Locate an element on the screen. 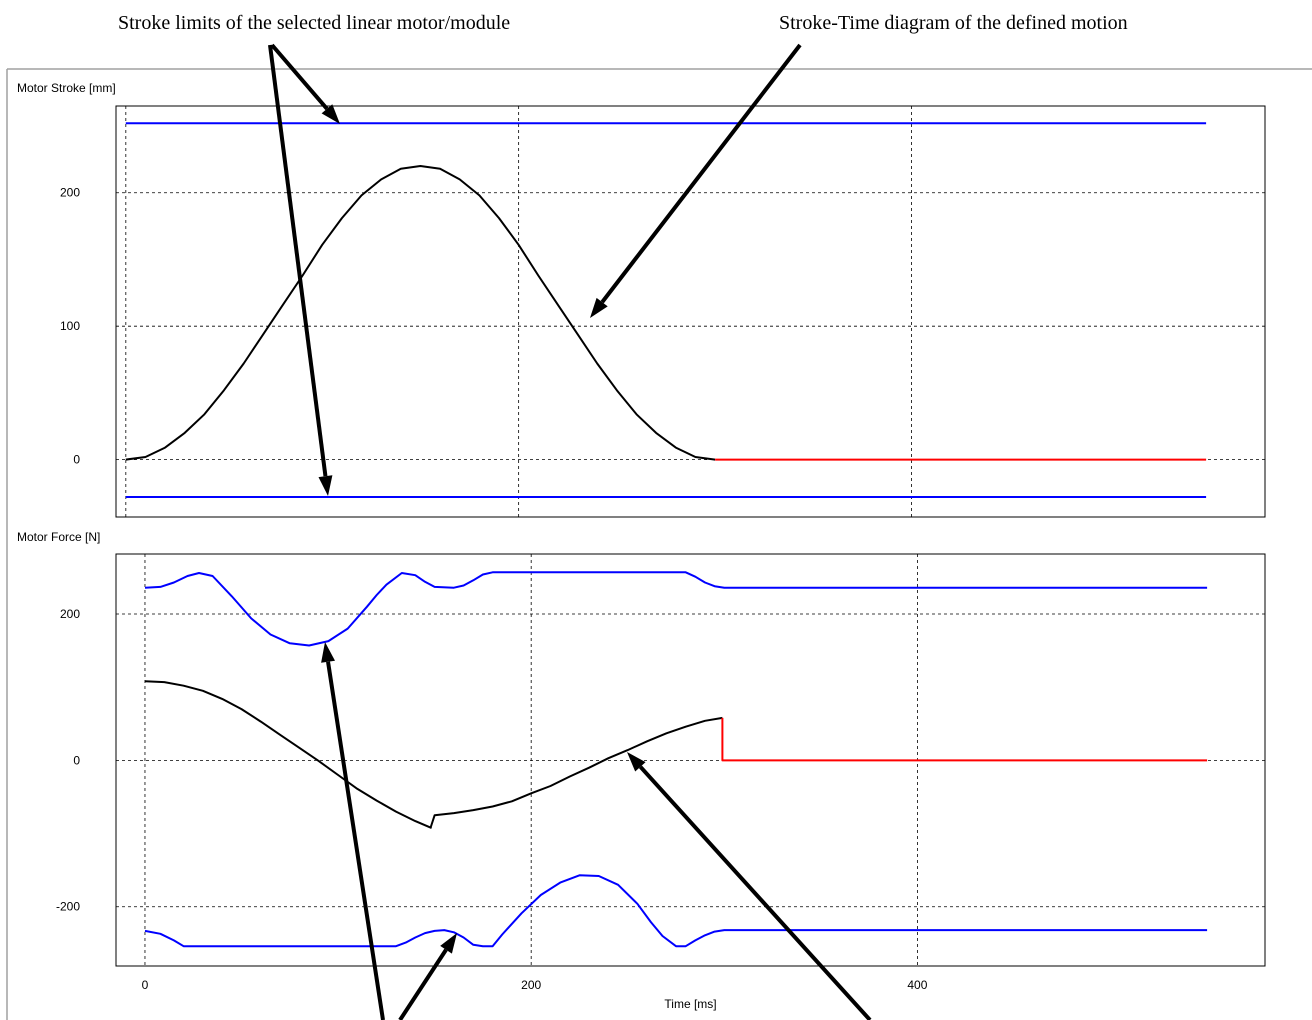  plot-title: Motor Stroke [mm] is located at coordinates (66, 88).